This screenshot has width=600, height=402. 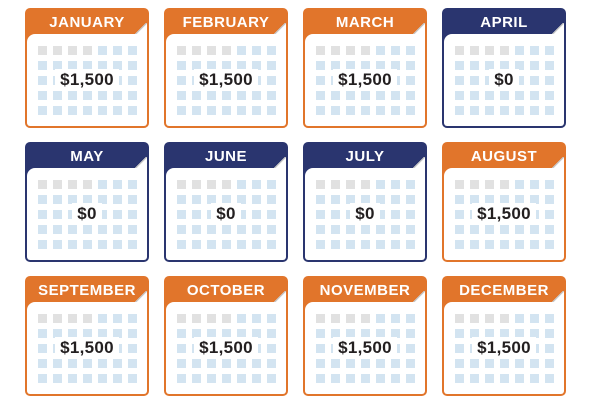 What do you see at coordinates (87, 290) in the screenshot?
I see `month-header: SEPTEMBER` at bounding box center [87, 290].